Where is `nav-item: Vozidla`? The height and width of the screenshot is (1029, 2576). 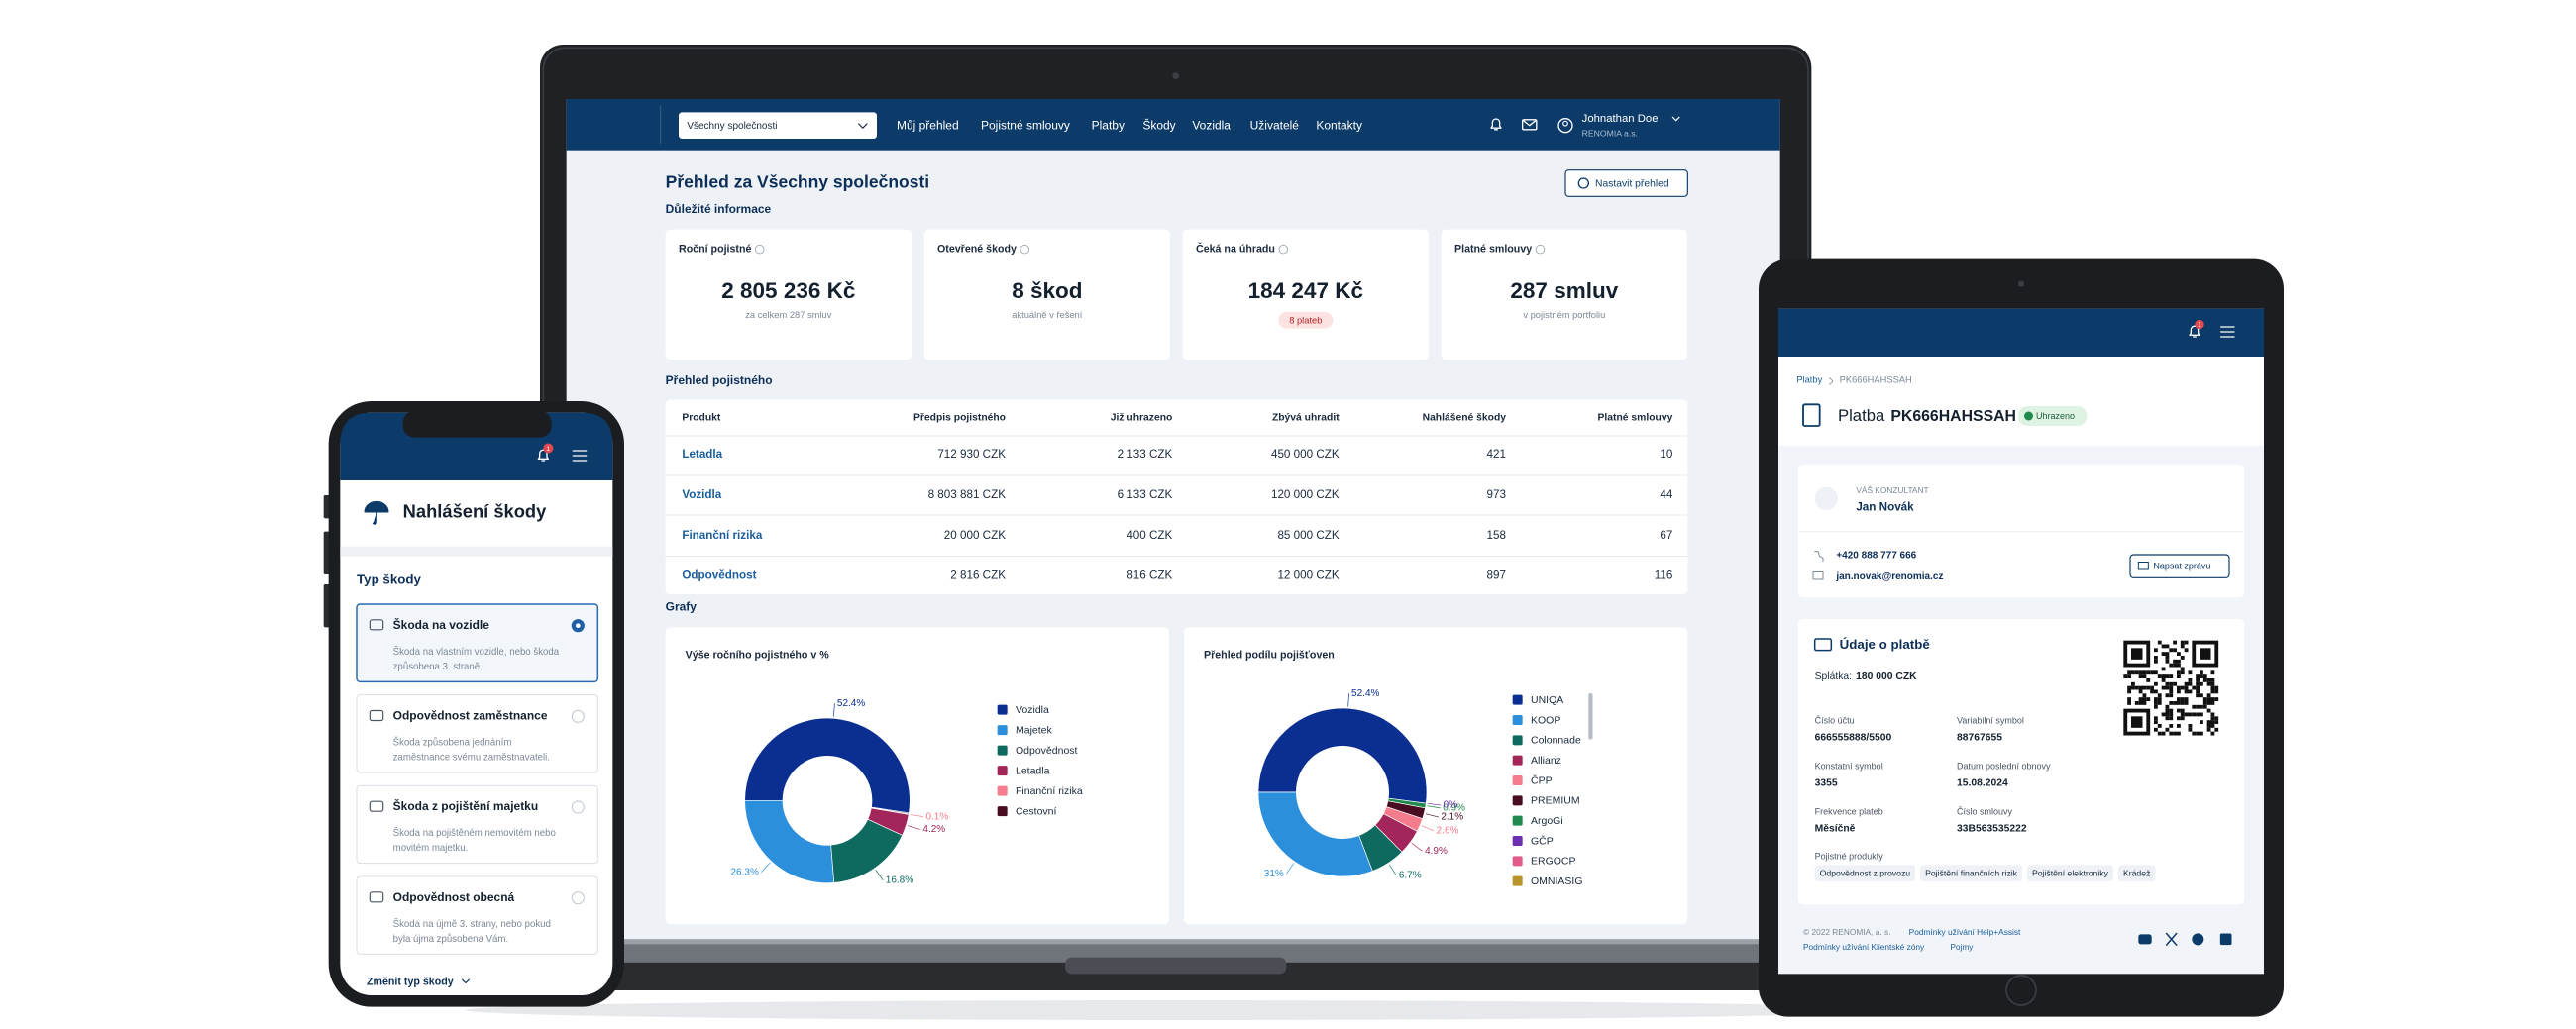
nav-item: Vozidla is located at coordinates (1211, 126).